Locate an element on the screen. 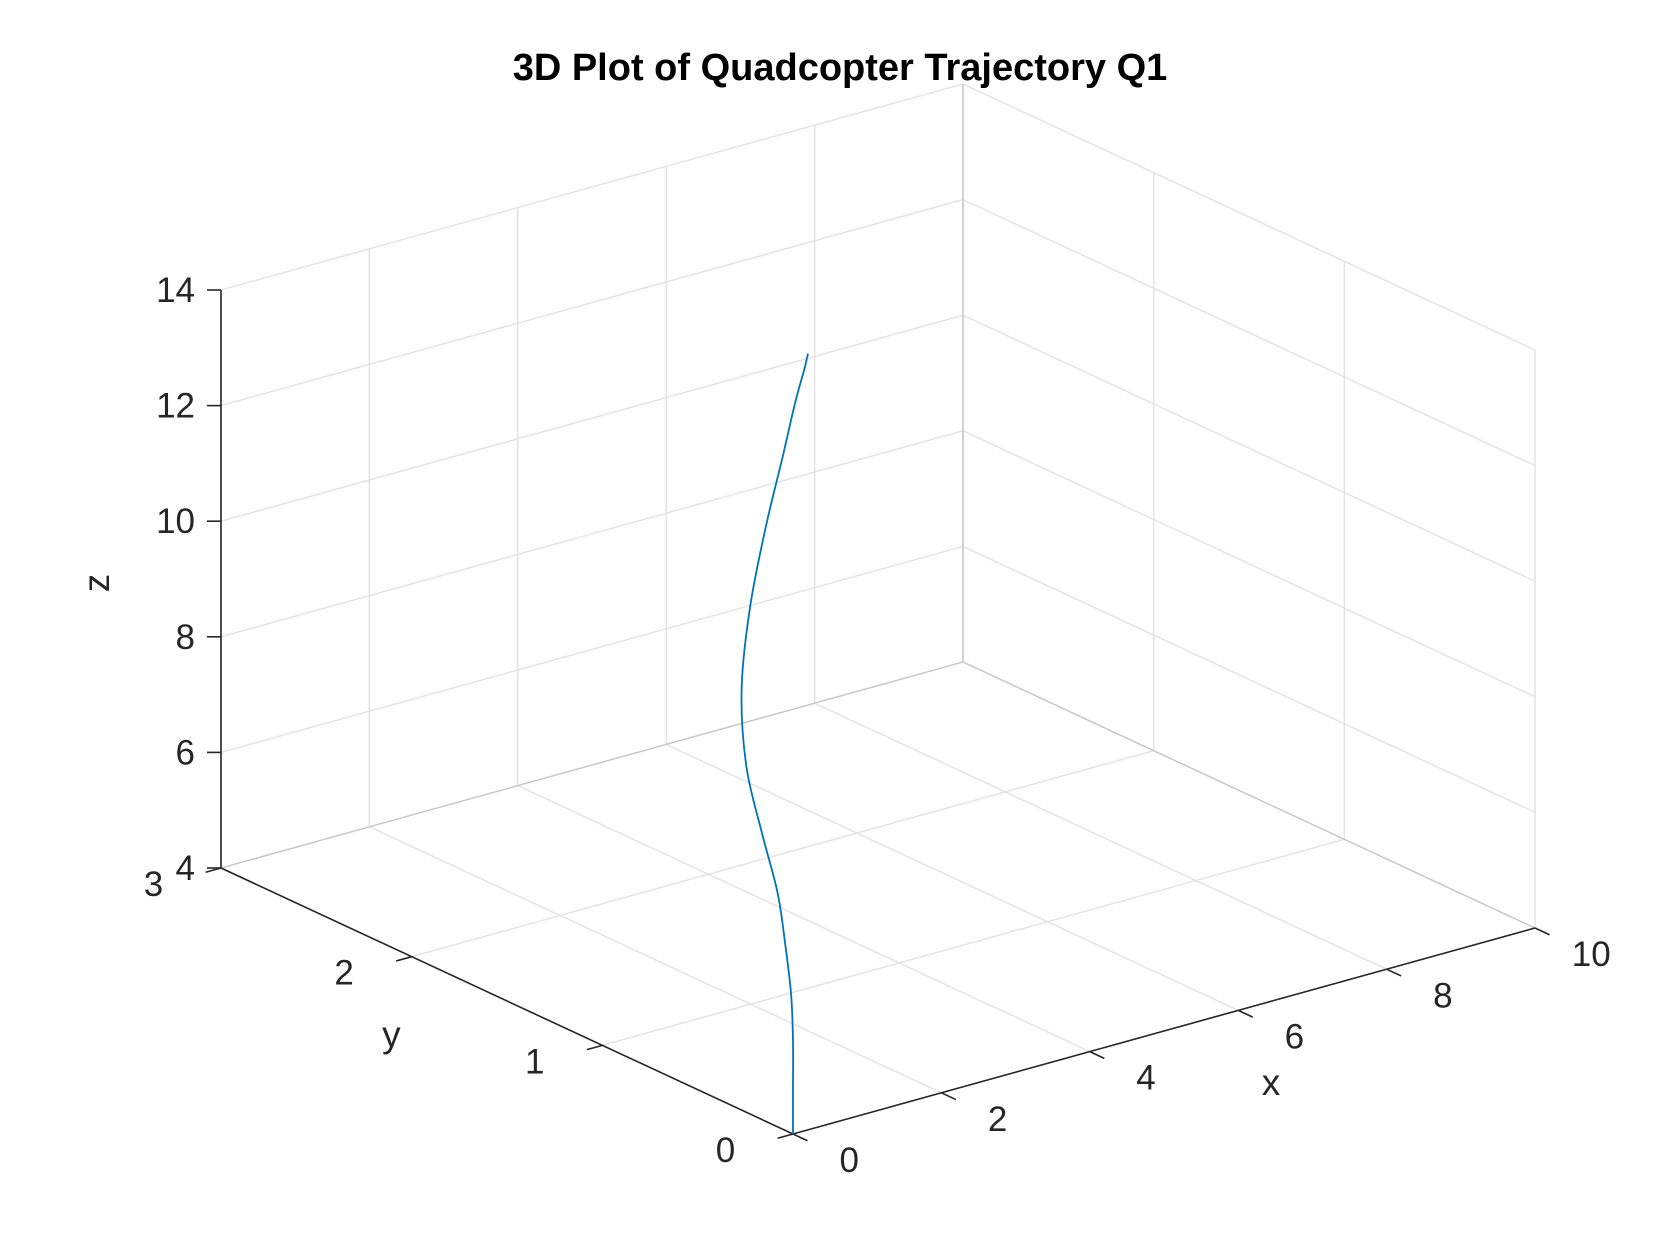 The image size is (1680, 1260). z-tick-label: 4 is located at coordinates (185, 868).